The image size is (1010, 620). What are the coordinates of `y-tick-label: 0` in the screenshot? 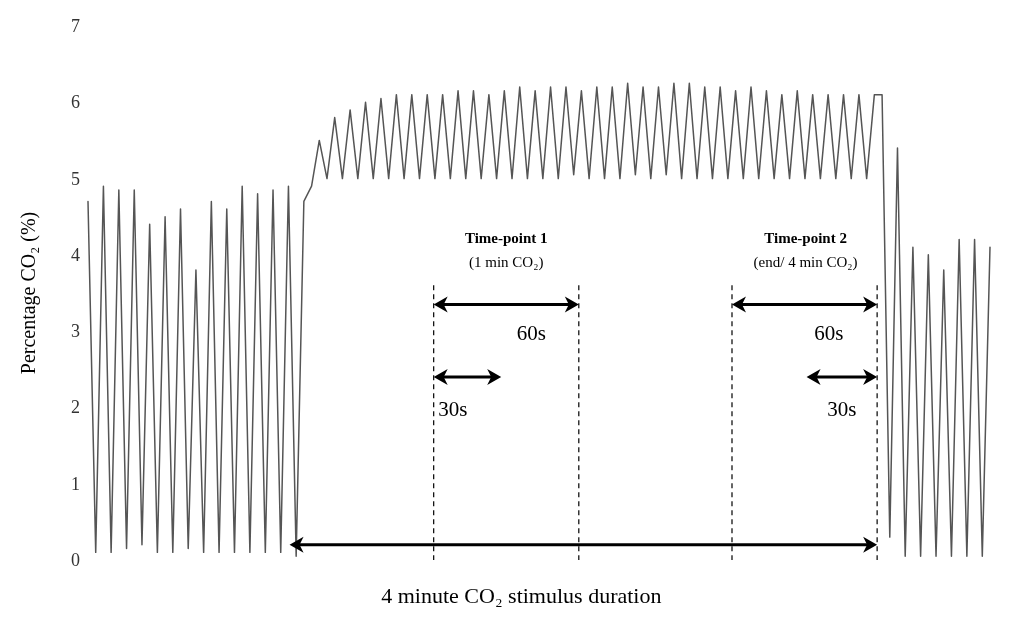 It's located at (75, 560).